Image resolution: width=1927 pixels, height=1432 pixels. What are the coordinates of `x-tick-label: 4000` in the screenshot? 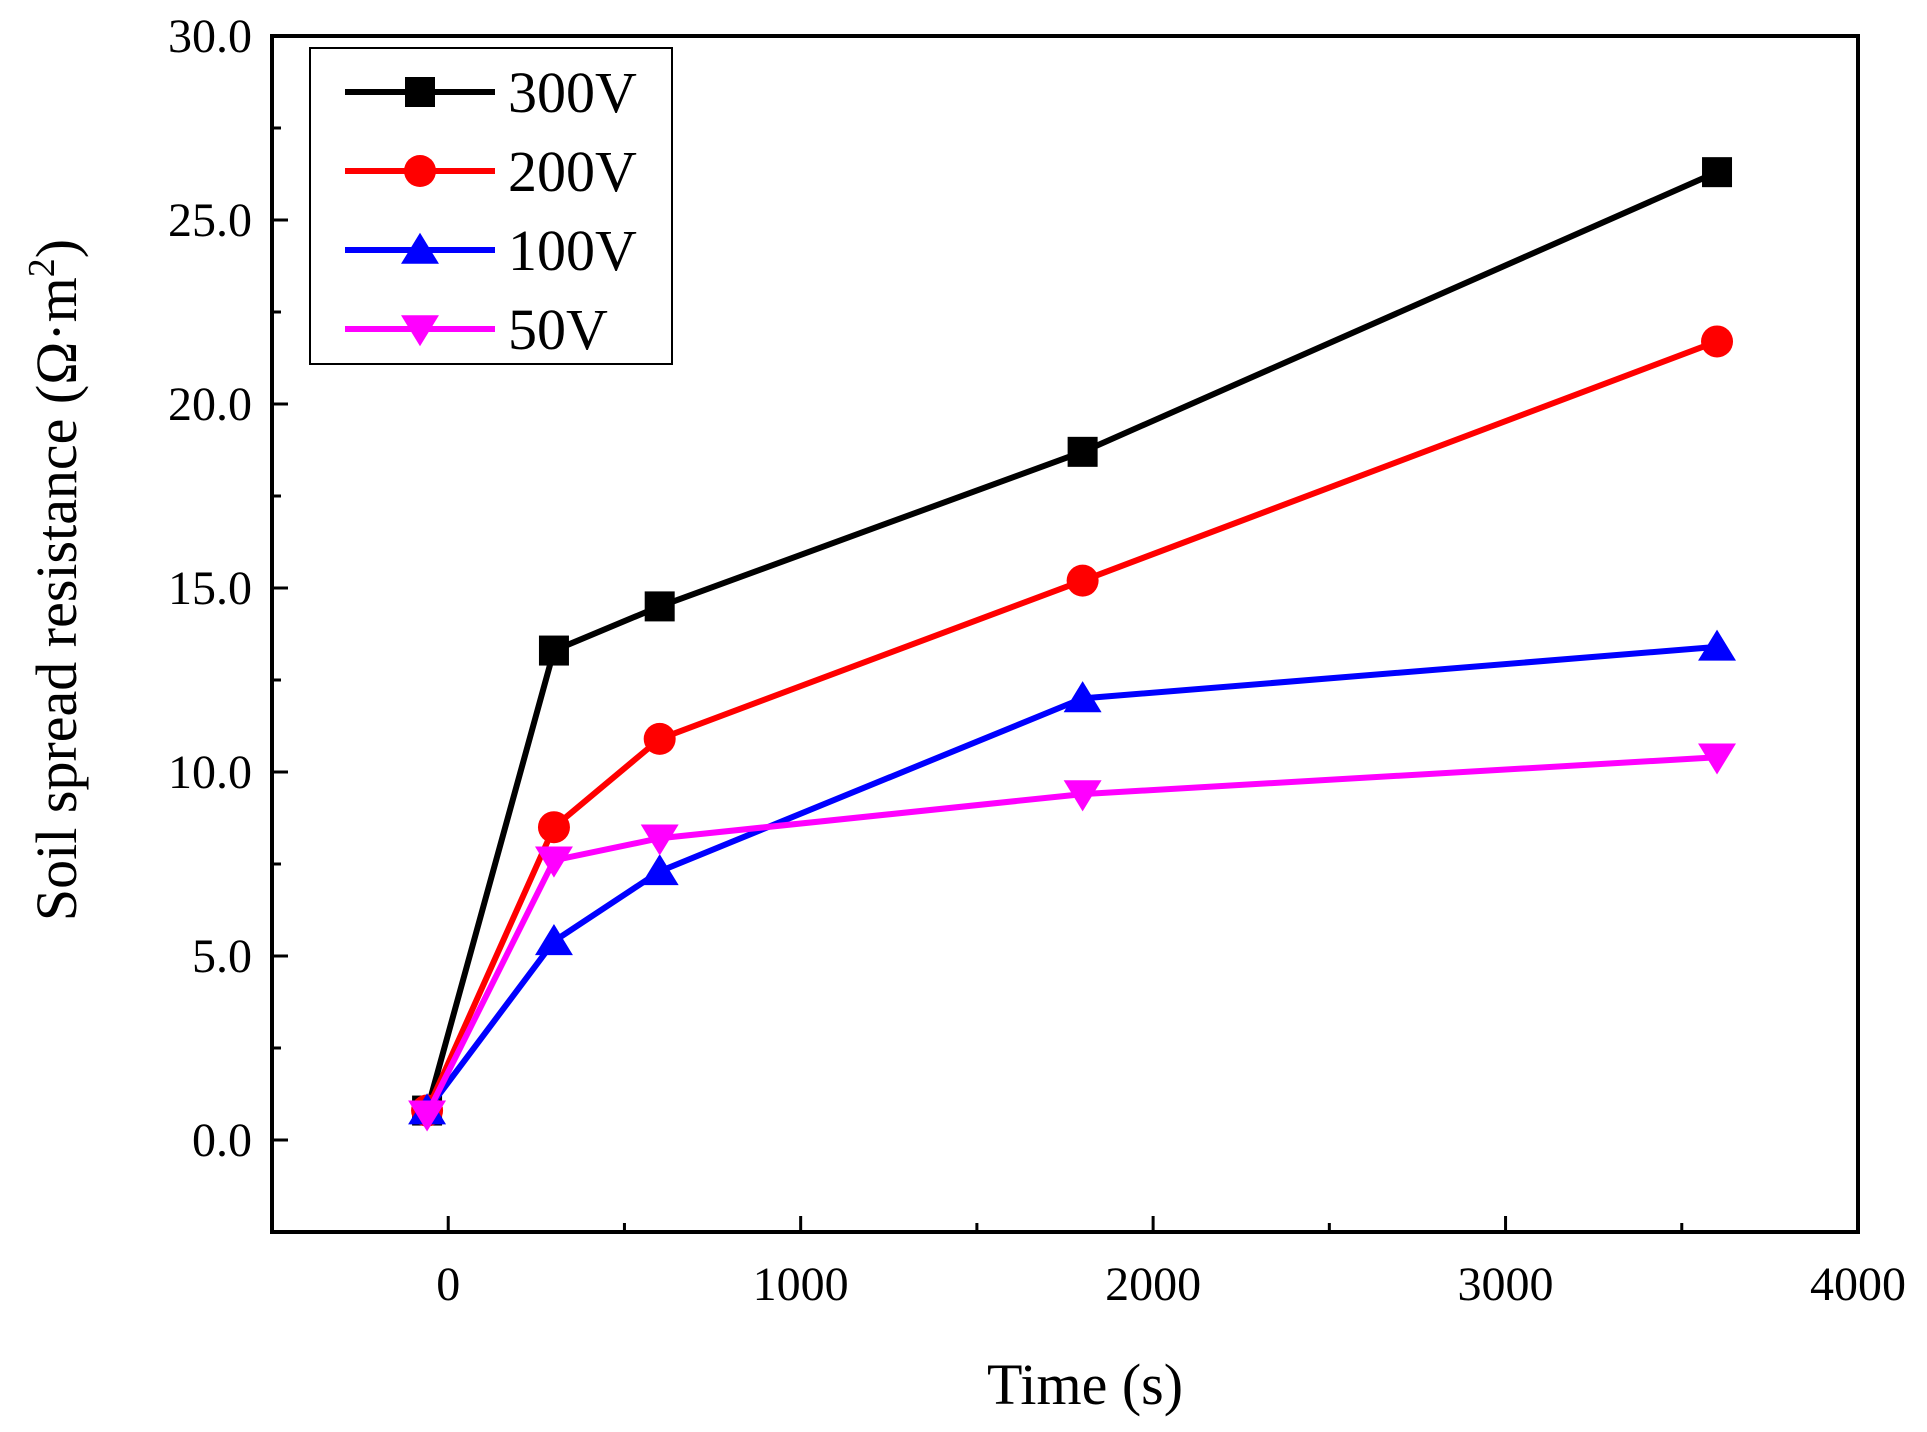 It's located at (1858, 1284).